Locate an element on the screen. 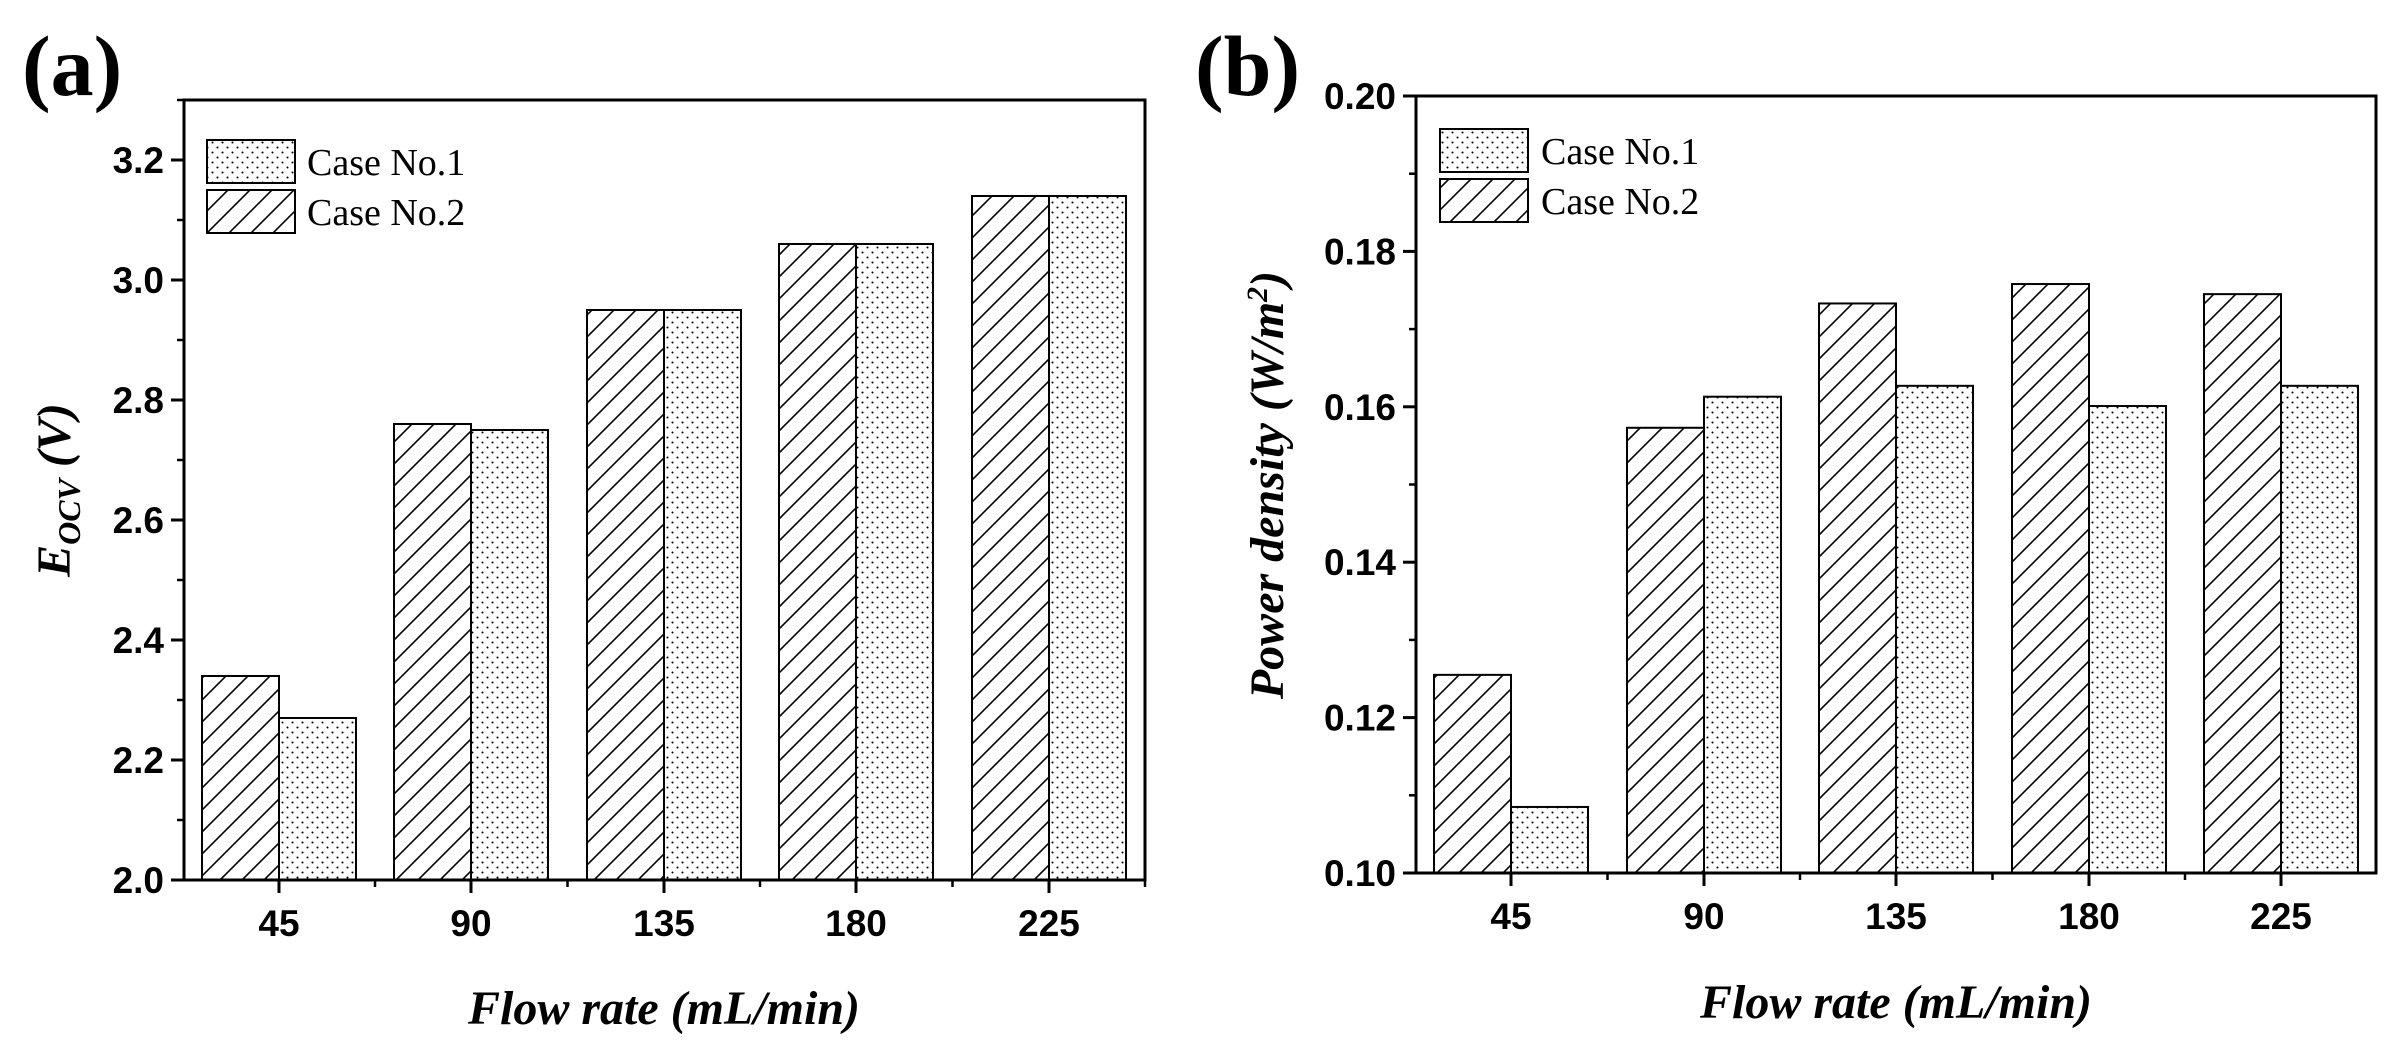 This screenshot has height=1062, width=2403. panel-b-label: (b) is located at coordinates (1247, 66).